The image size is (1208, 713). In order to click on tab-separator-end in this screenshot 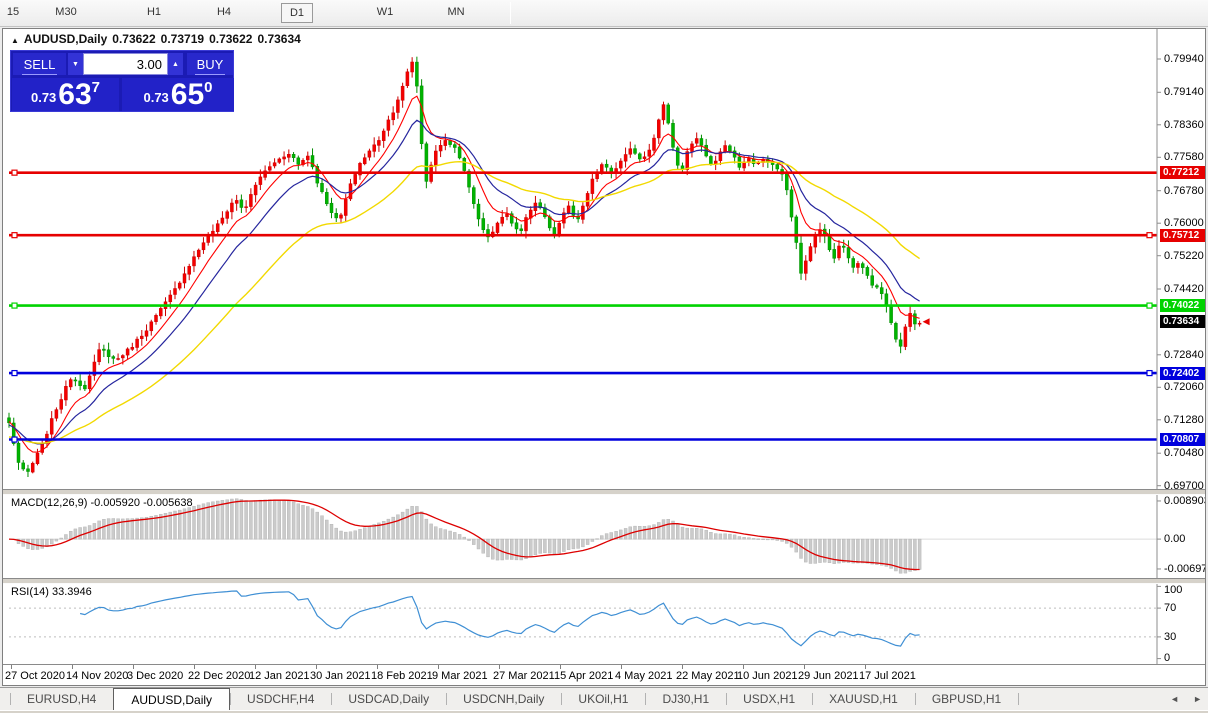, I will do `click(1019, 699)`.